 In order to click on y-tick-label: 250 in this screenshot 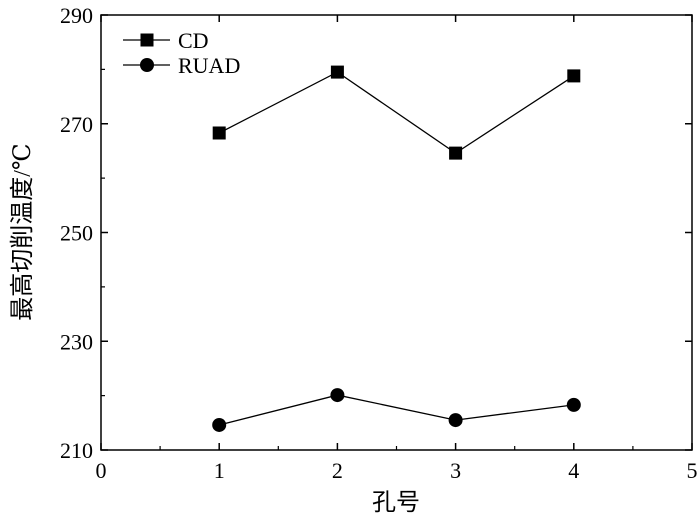, I will do `click(76, 233)`.